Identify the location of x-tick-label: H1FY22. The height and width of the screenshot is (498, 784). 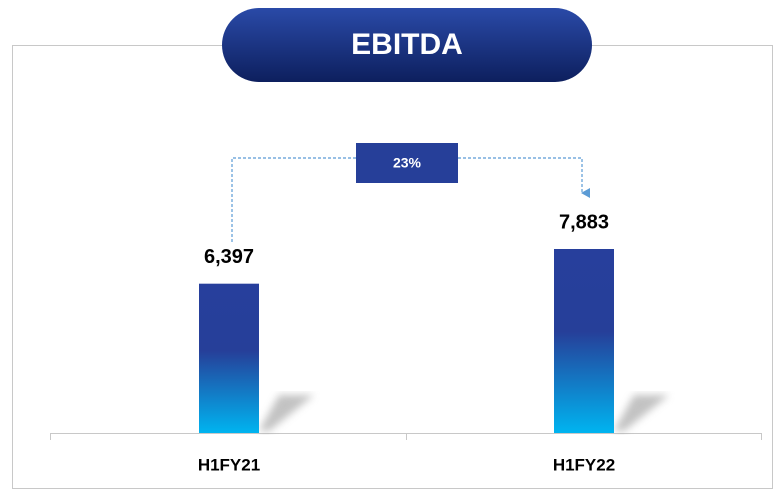
(584, 464).